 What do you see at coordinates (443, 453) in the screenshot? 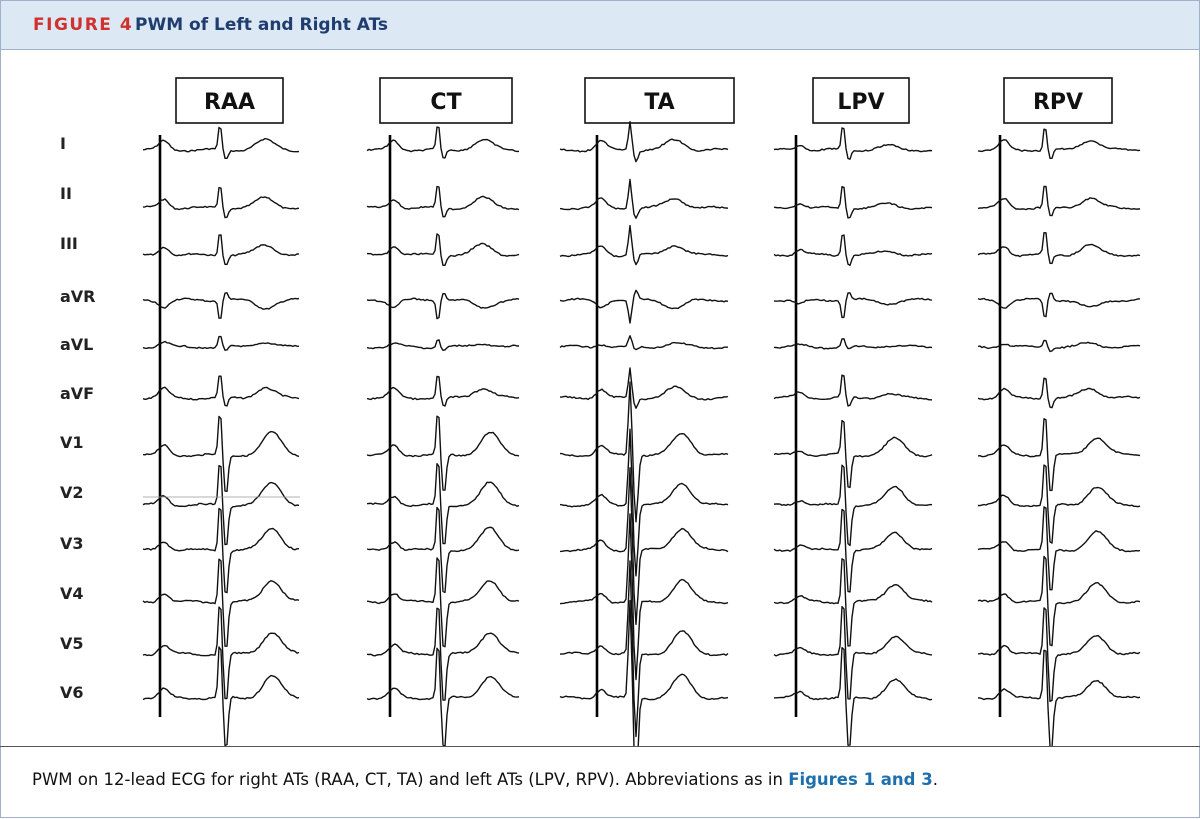
I see `ecg-trace-ct-v1` at bounding box center [443, 453].